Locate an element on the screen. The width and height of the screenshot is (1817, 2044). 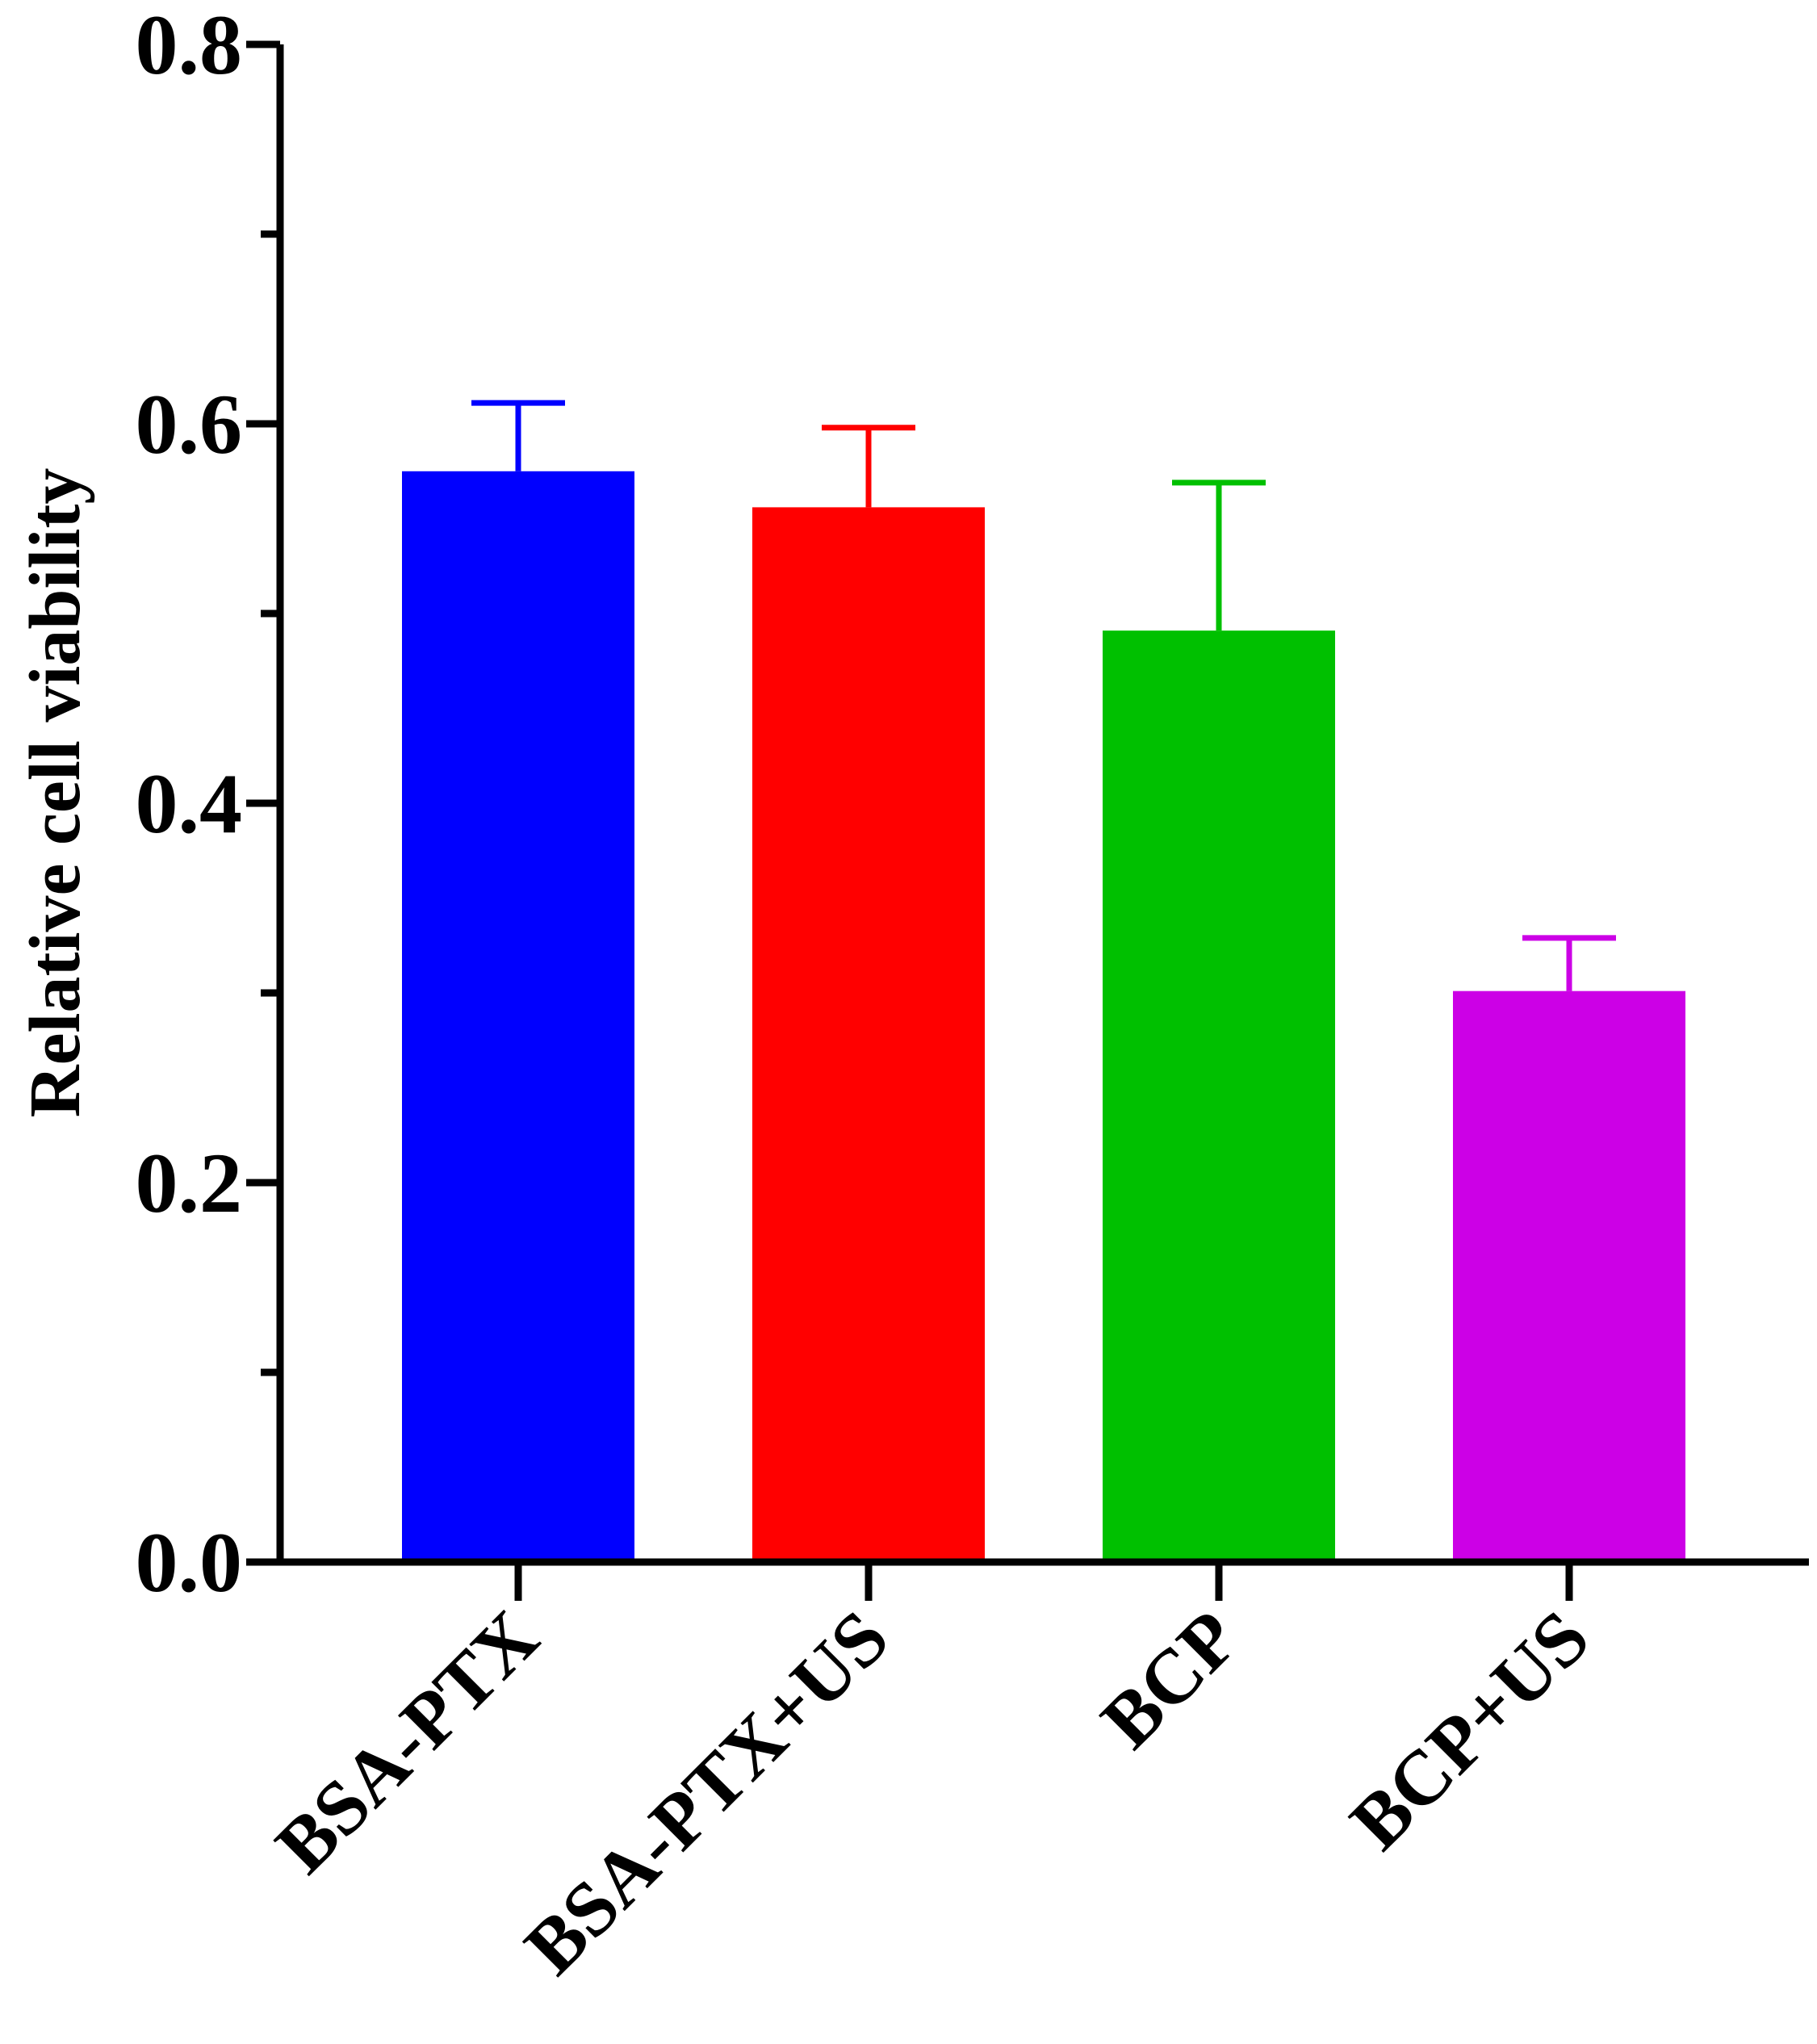
x-tick-label-2: BSA-PTX+US is located at coordinates (707, 1793).